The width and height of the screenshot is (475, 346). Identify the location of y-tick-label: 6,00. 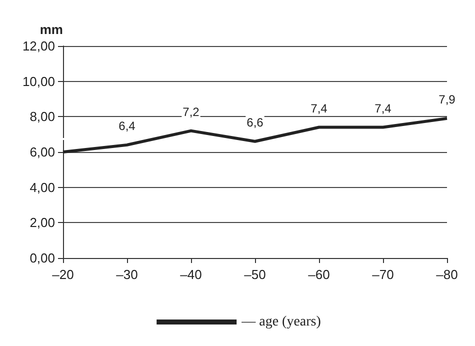
(42, 152).